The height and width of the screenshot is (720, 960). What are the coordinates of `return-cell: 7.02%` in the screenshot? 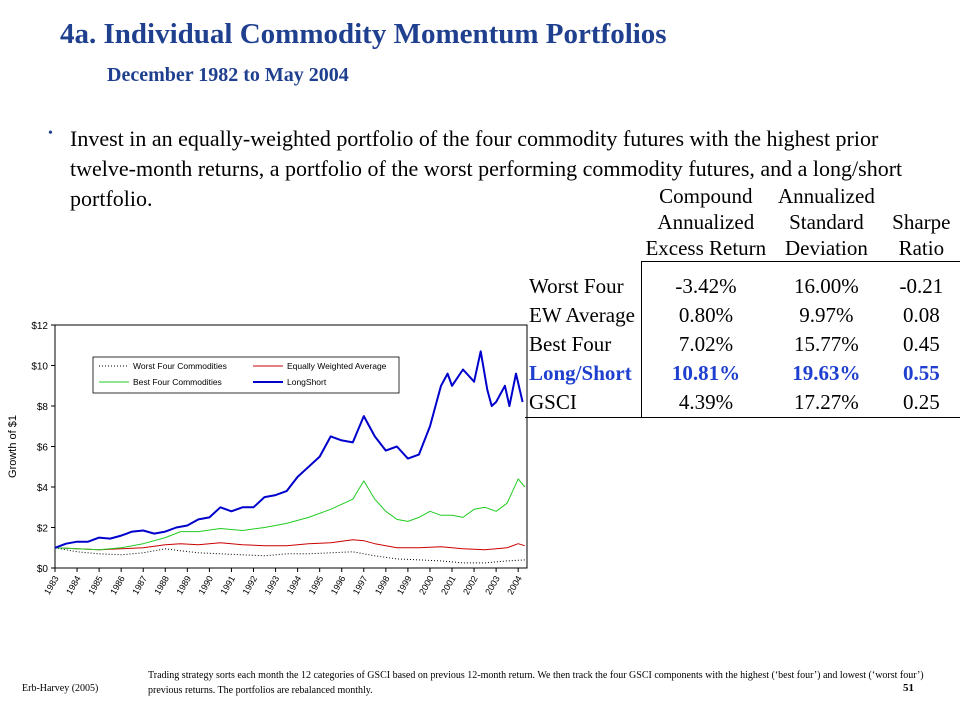 It's located at (706, 344).